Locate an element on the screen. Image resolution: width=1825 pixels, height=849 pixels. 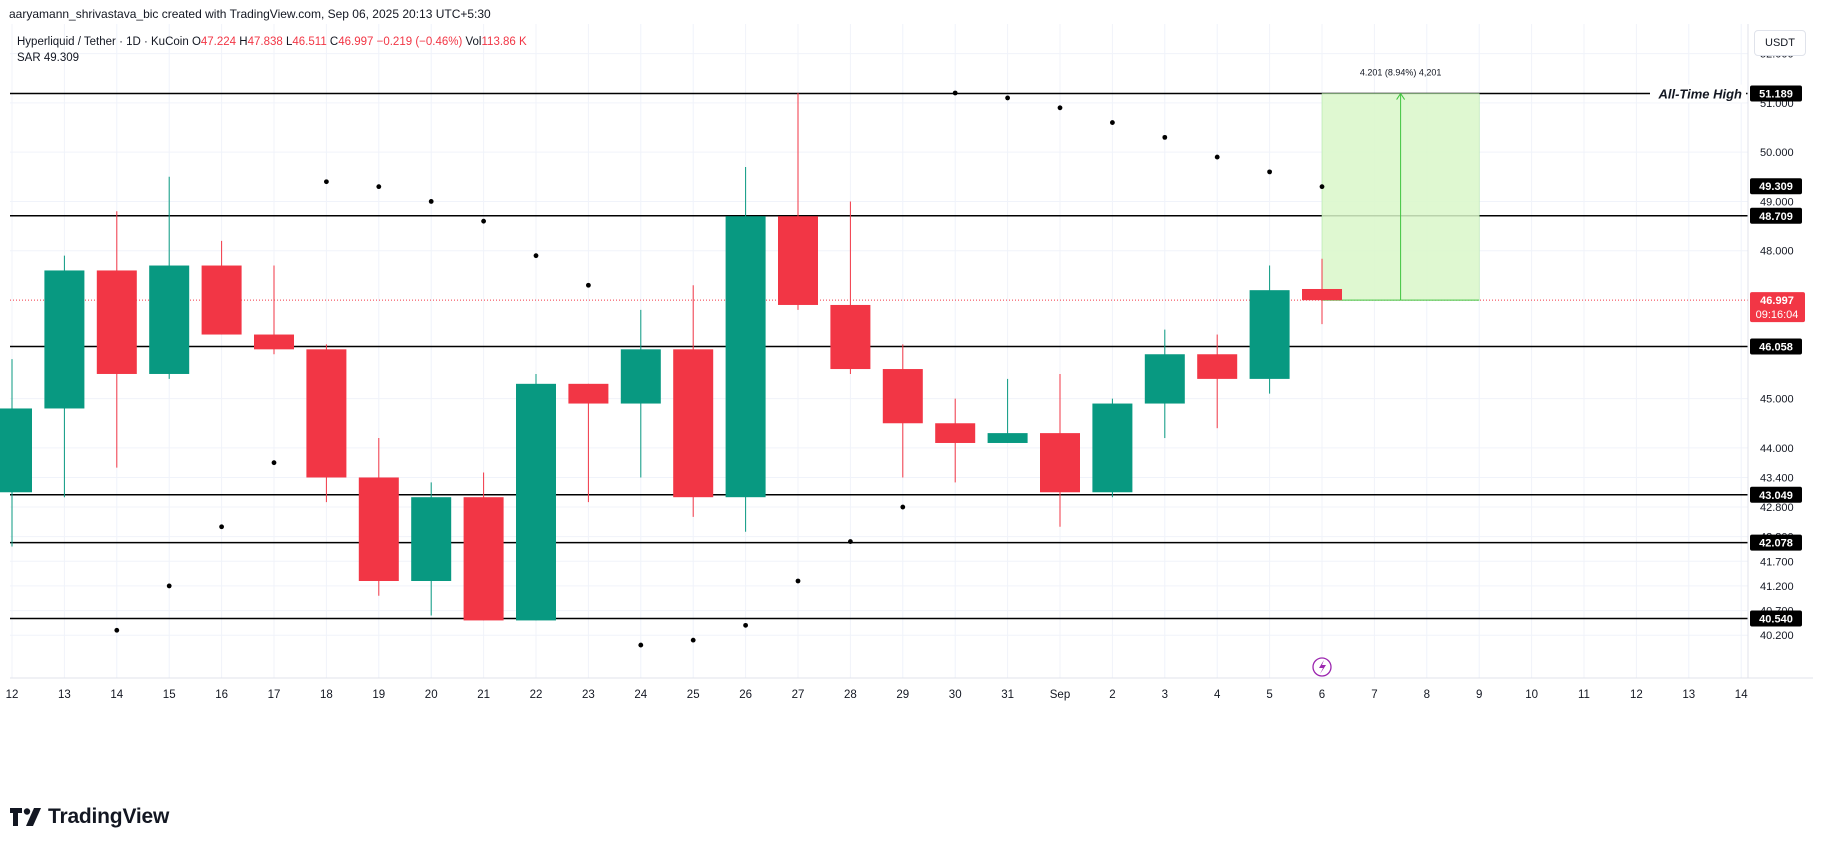
level-price-label: 40.540 is located at coordinates (1776, 619).